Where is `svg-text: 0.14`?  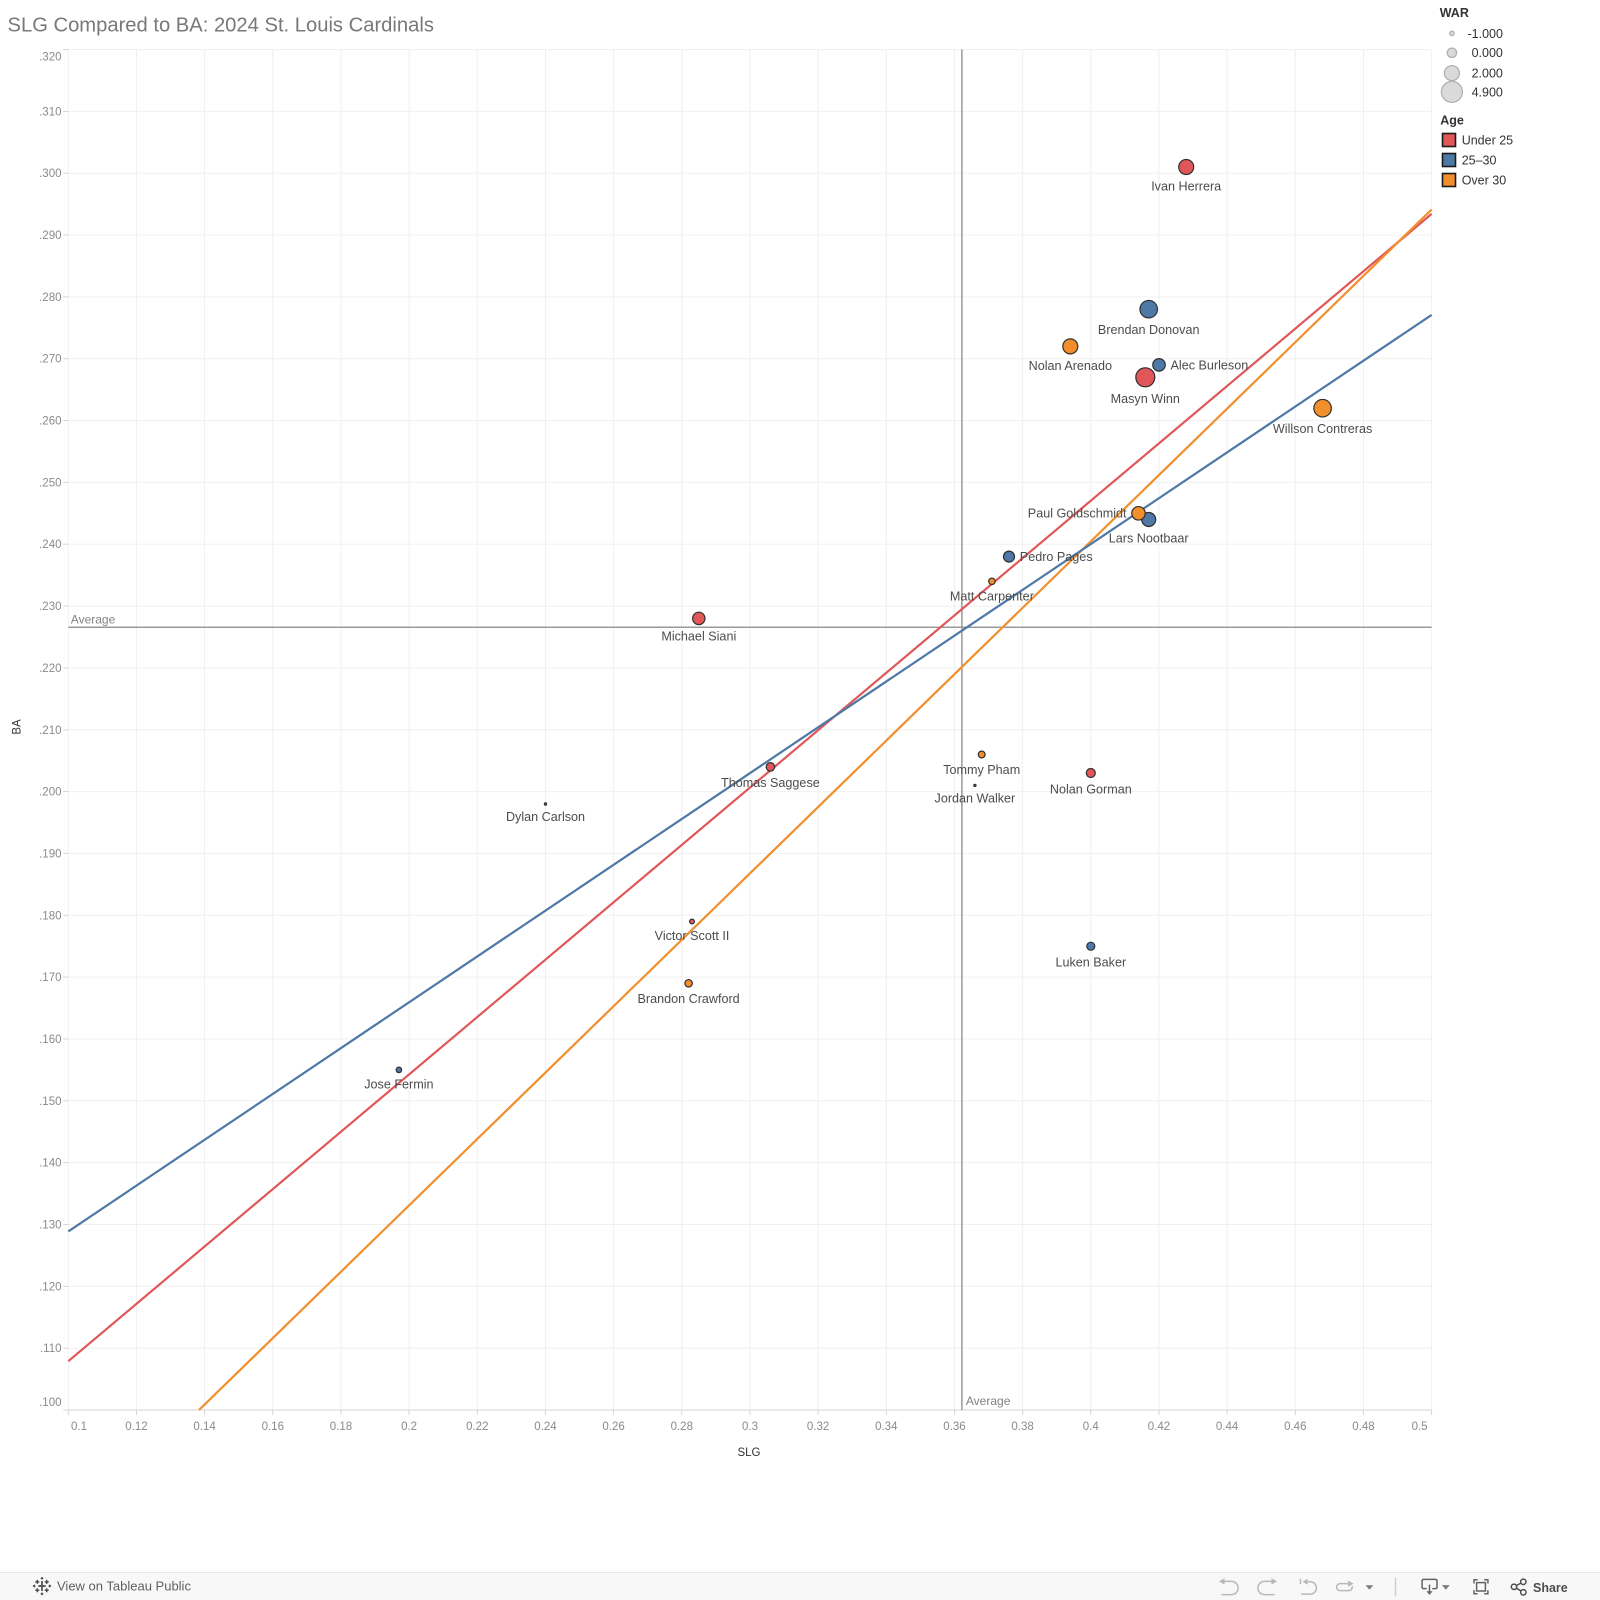 svg-text: 0.14 is located at coordinates (204, 1427).